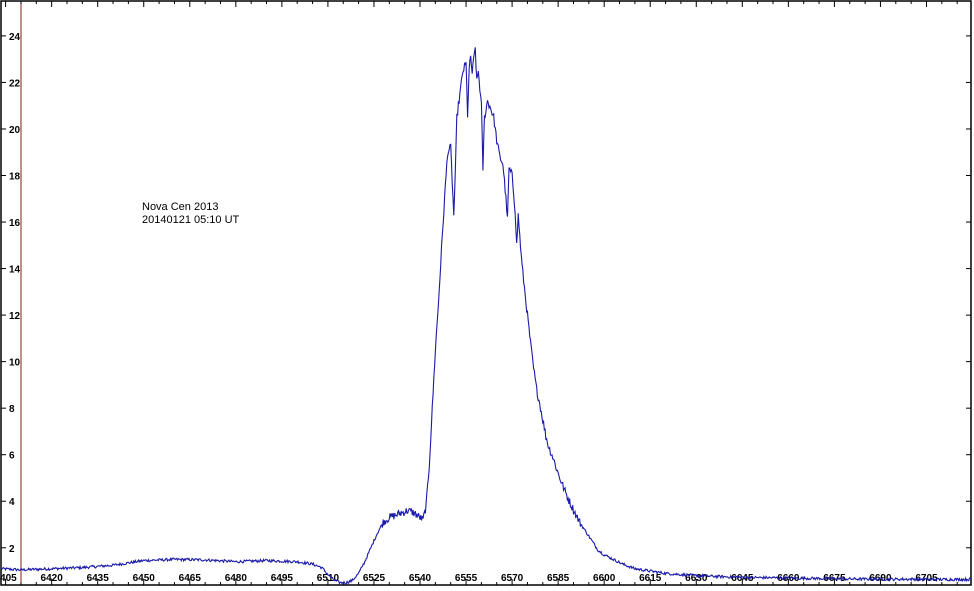  Describe the element at coordinates (98, 578) in the screenshot. I see `x-tick-label: 6435` at that location.